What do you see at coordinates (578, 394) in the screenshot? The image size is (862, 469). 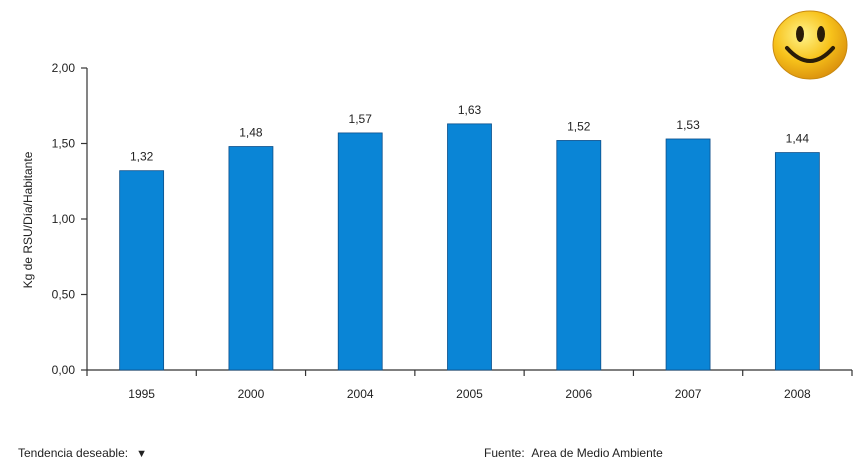 I see `x-tick-label: 2006` at bounding box center [578, 394].